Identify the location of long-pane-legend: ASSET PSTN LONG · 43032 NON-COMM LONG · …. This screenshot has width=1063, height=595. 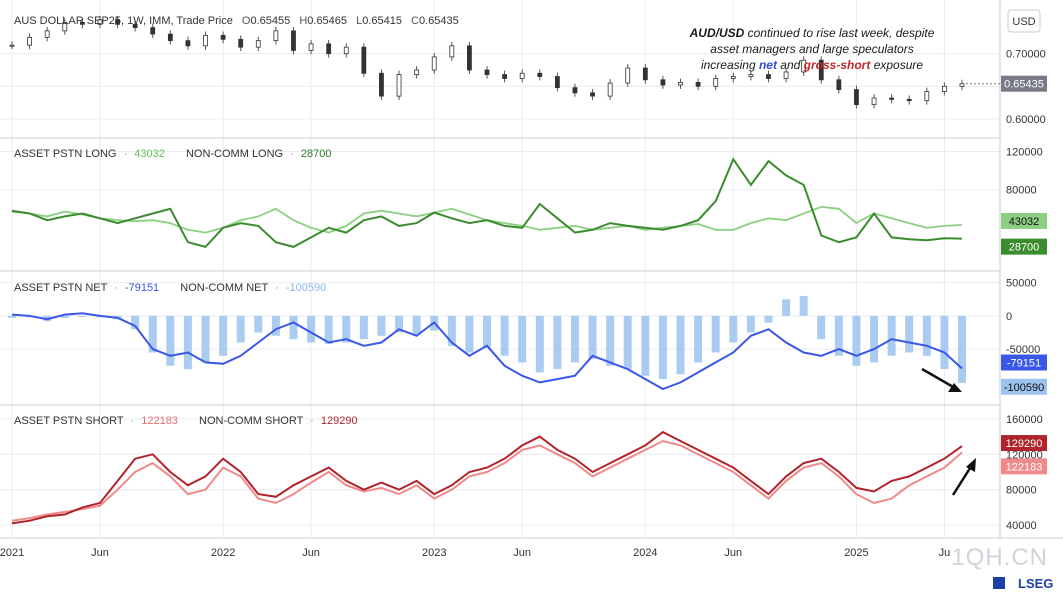
(173, 154).